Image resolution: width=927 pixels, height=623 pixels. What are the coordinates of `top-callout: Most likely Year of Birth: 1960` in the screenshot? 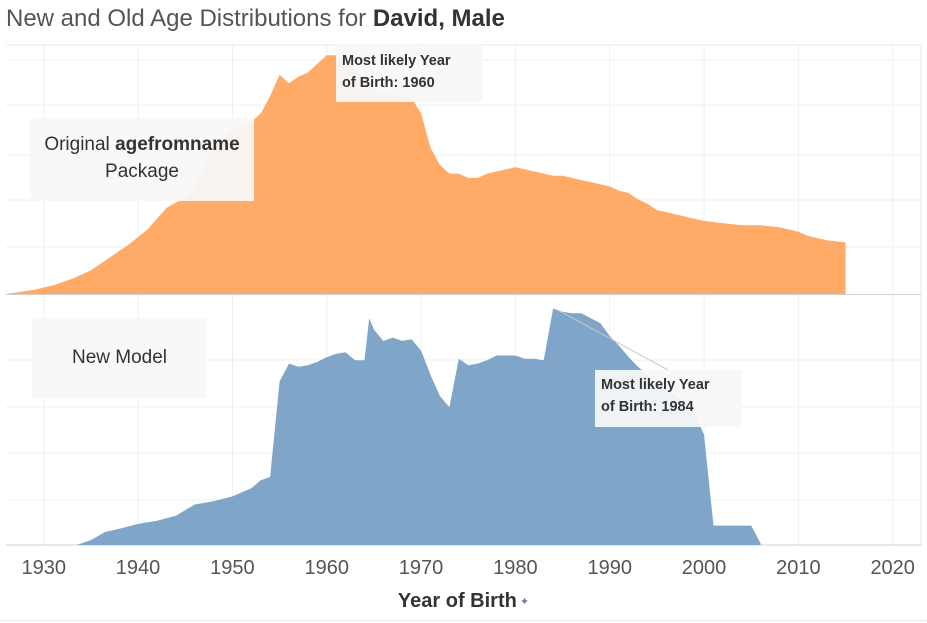 It's located at (409, 74).